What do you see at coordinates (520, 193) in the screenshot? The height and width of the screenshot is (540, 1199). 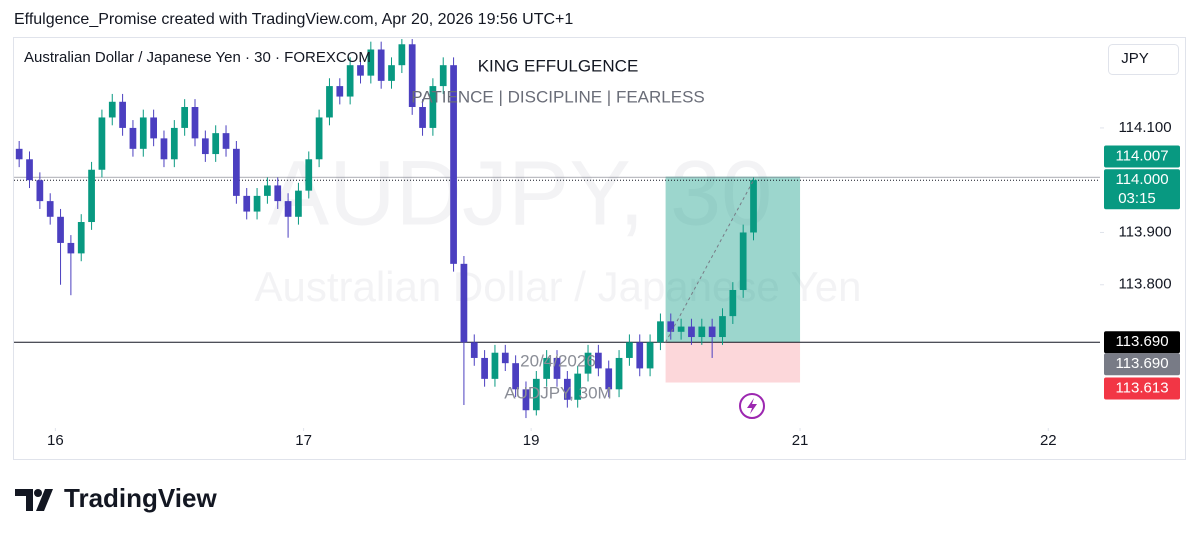 I see `watermark-symbol: AUDJPY, 30` at bounding box center [520, 193].